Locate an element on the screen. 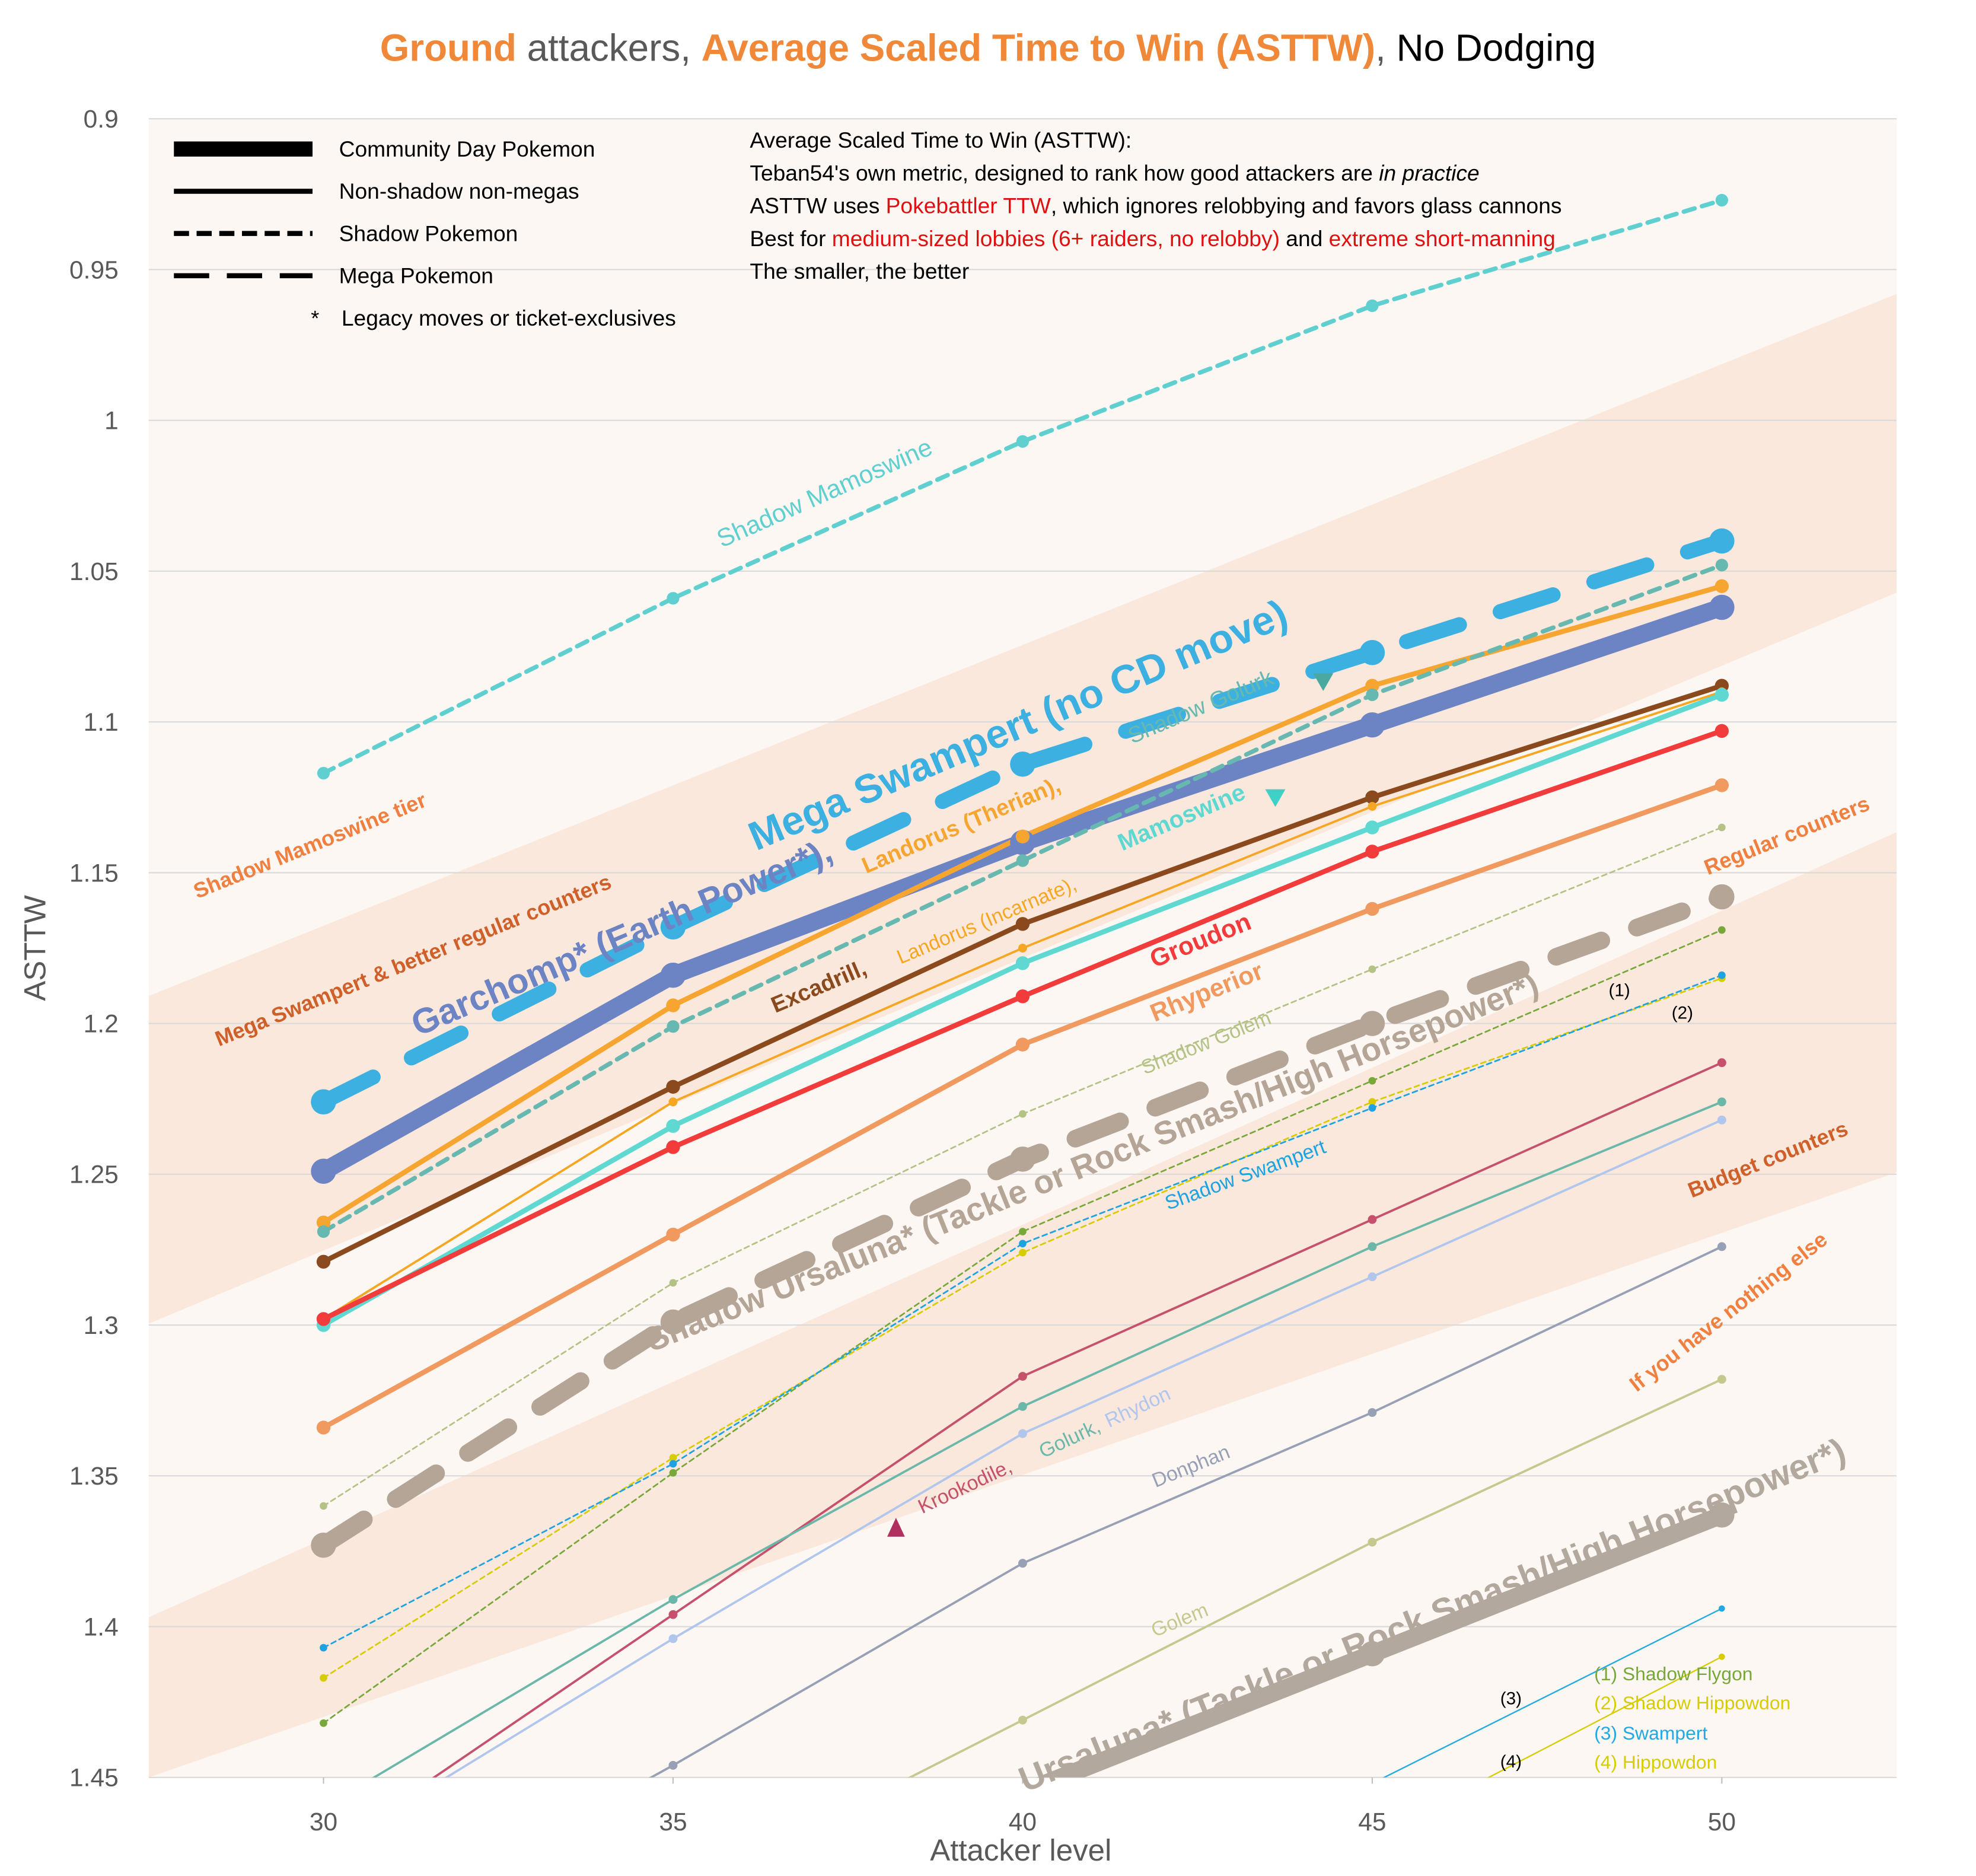 This screenshot has height=1876, width=1976. x-tick-label: 35 is located at coordinates (673, 1822).